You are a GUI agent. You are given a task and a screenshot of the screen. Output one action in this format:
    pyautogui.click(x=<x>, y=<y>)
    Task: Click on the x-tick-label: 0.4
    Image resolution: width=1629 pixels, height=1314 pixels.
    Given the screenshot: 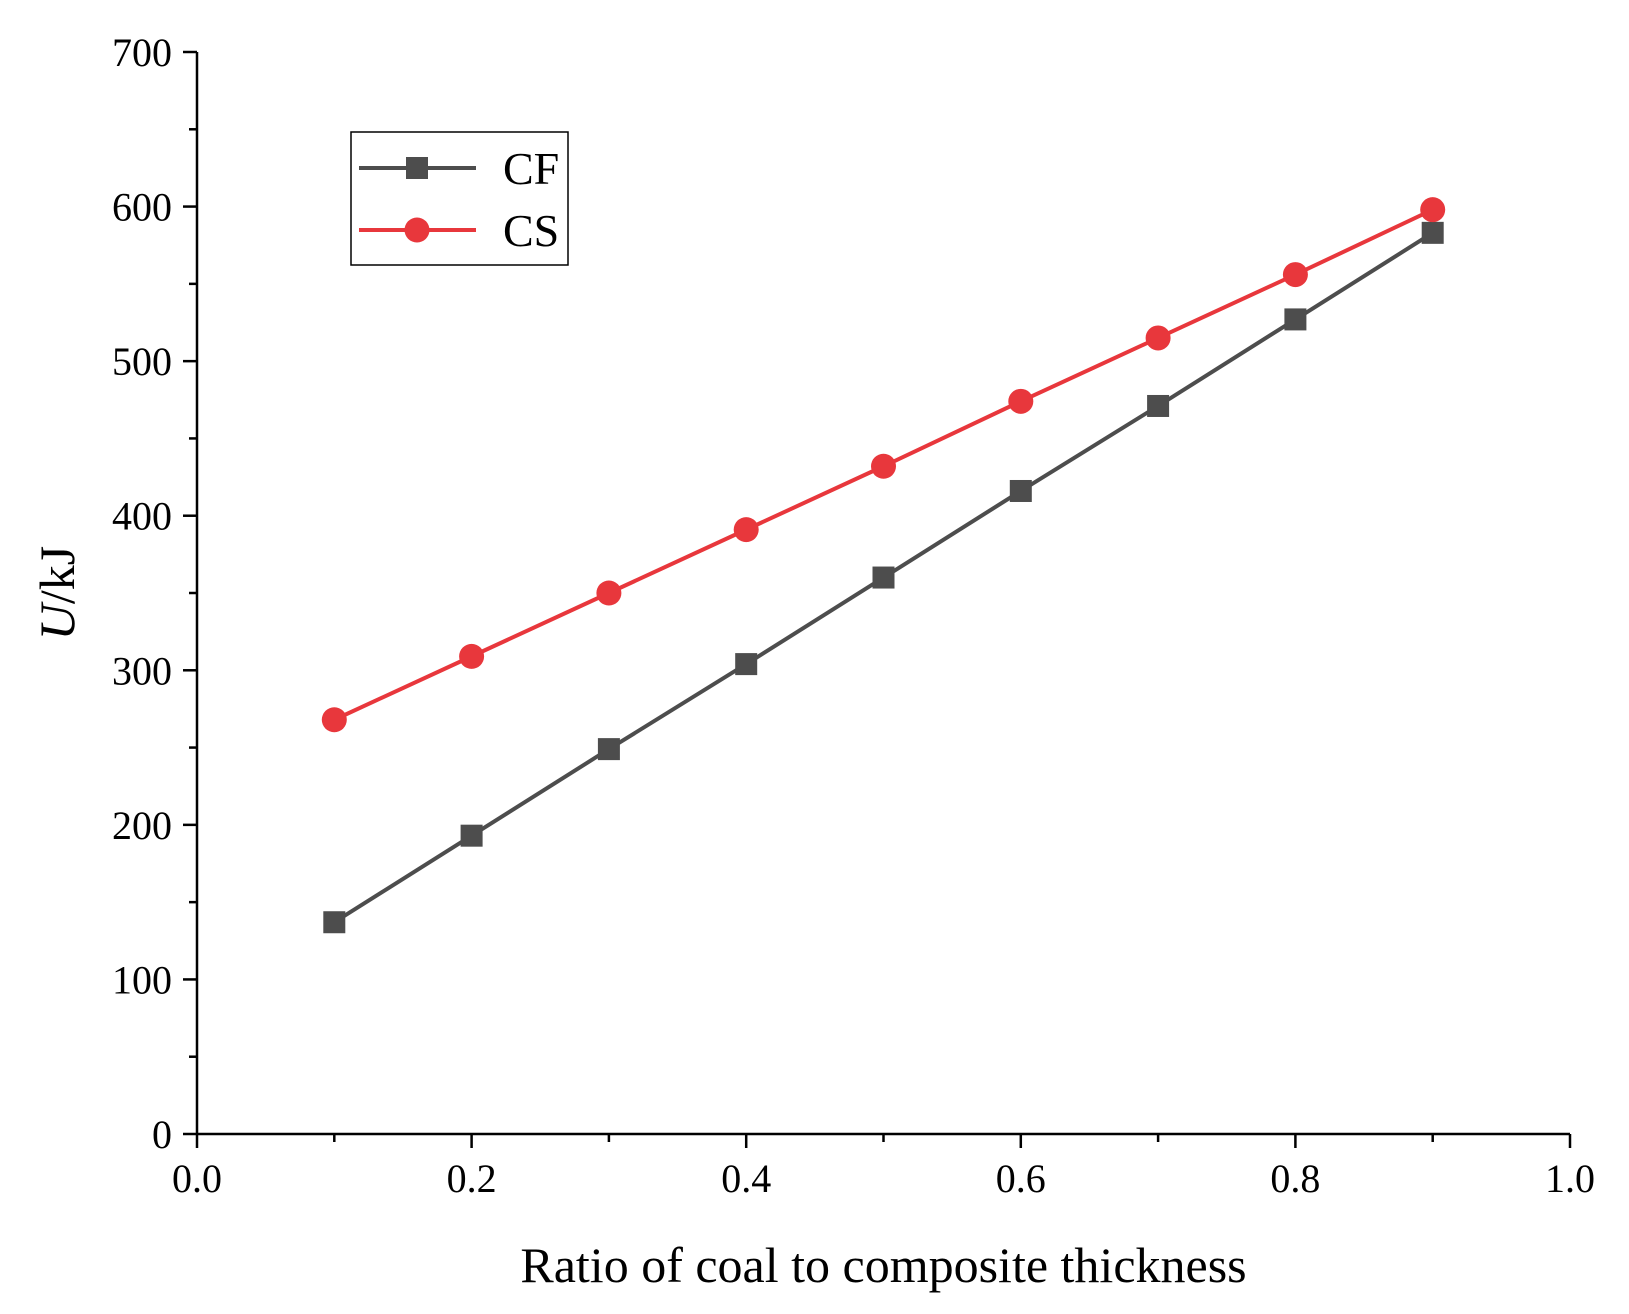 What is the action you would take?
    pyautogui.click(x=746, y=1178)
    